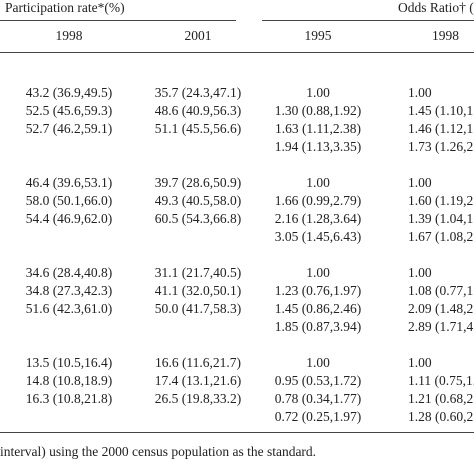 This screenshot has width=474, height=474. Describe the element at coordinates (441, 326) in the screenshot. I see `cell: 2.89 (1.71,4.` at that location.